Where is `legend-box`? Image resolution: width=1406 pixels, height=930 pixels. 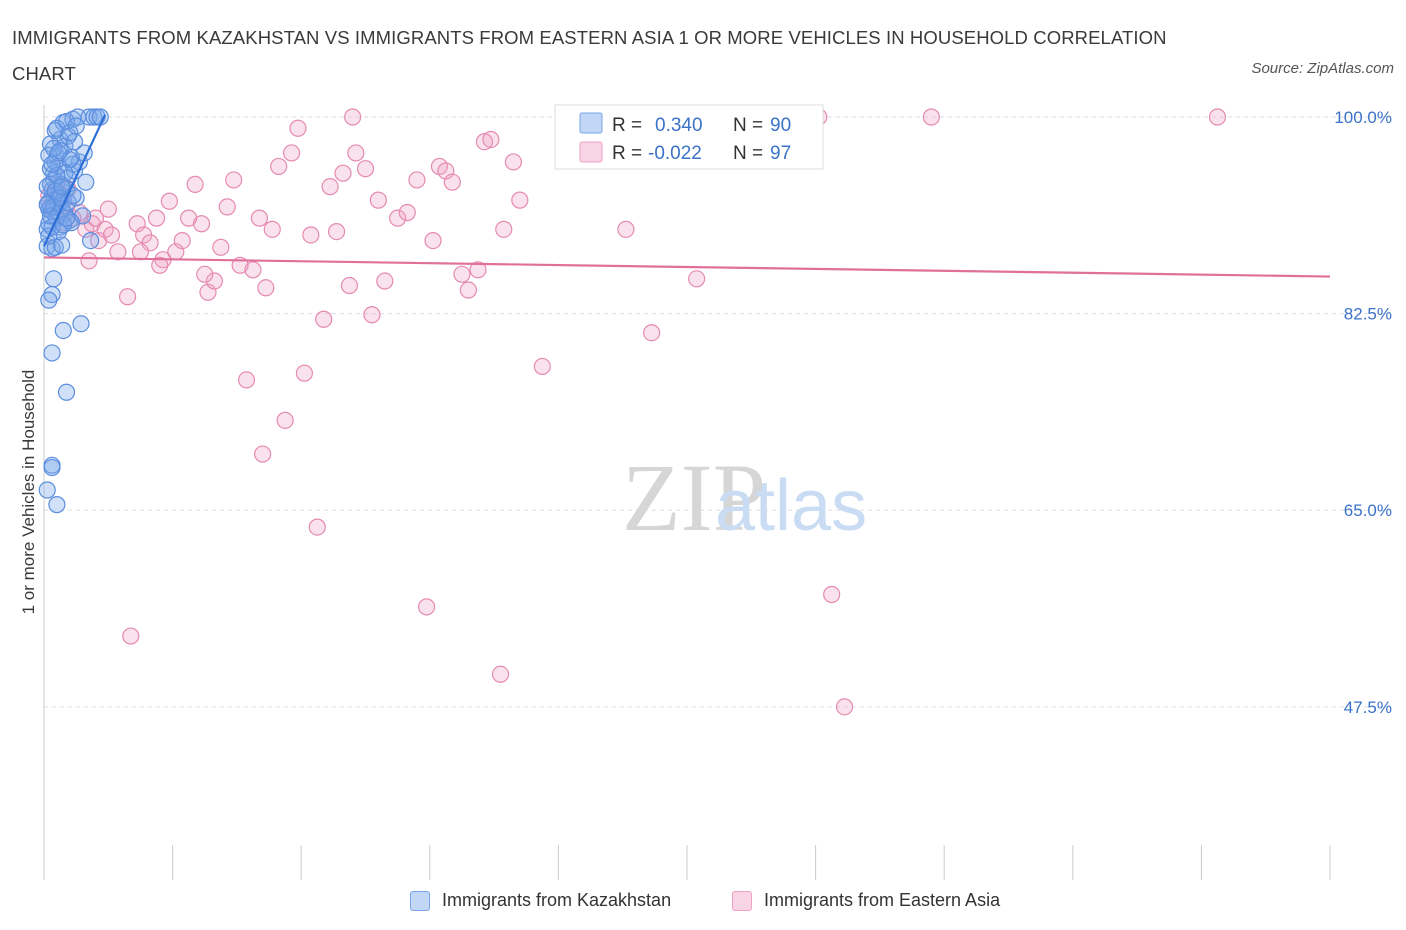
legend-box is located at coordinates (689, 137).